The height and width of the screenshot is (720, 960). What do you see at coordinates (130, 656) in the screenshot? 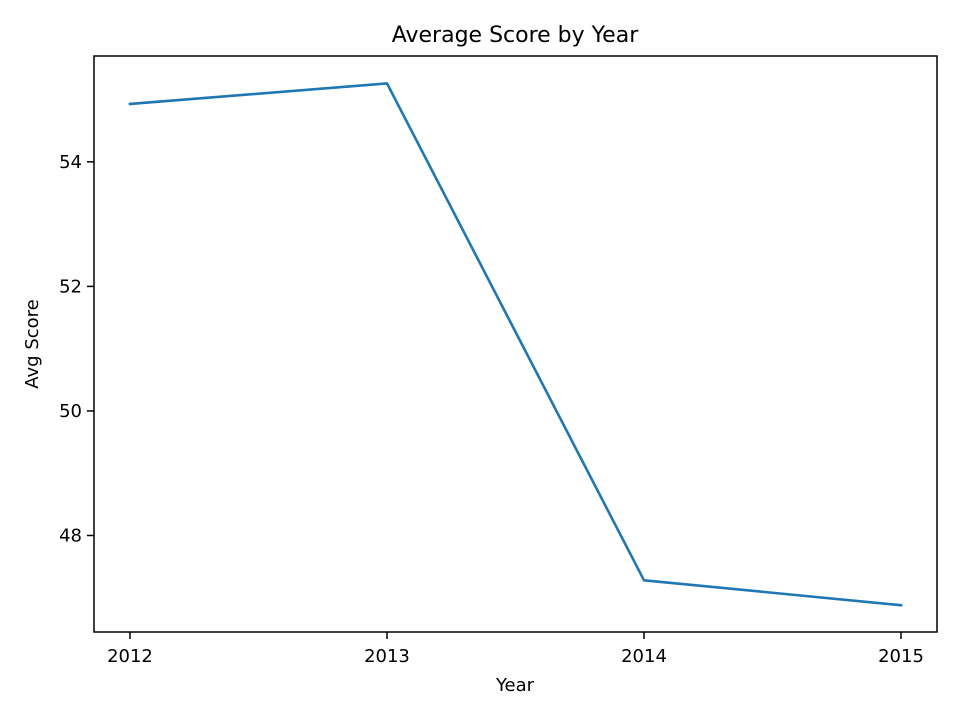
I see `x-tick-label: 2012` at bounding box center [130, 656].